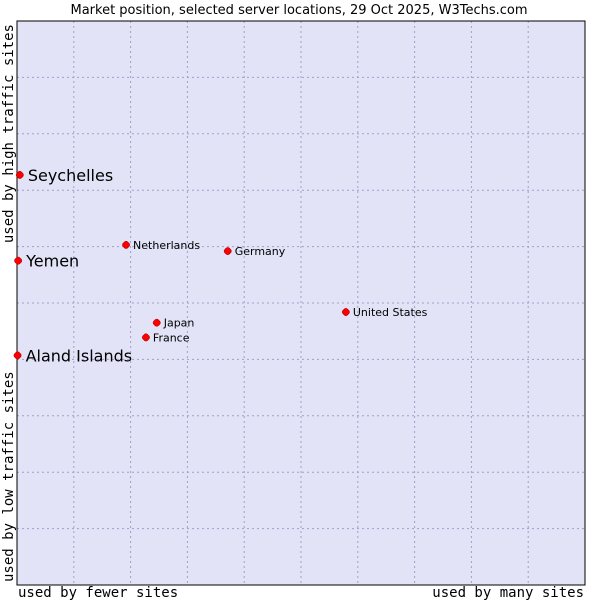  I want to click on point-yemen, so click(18, 260).